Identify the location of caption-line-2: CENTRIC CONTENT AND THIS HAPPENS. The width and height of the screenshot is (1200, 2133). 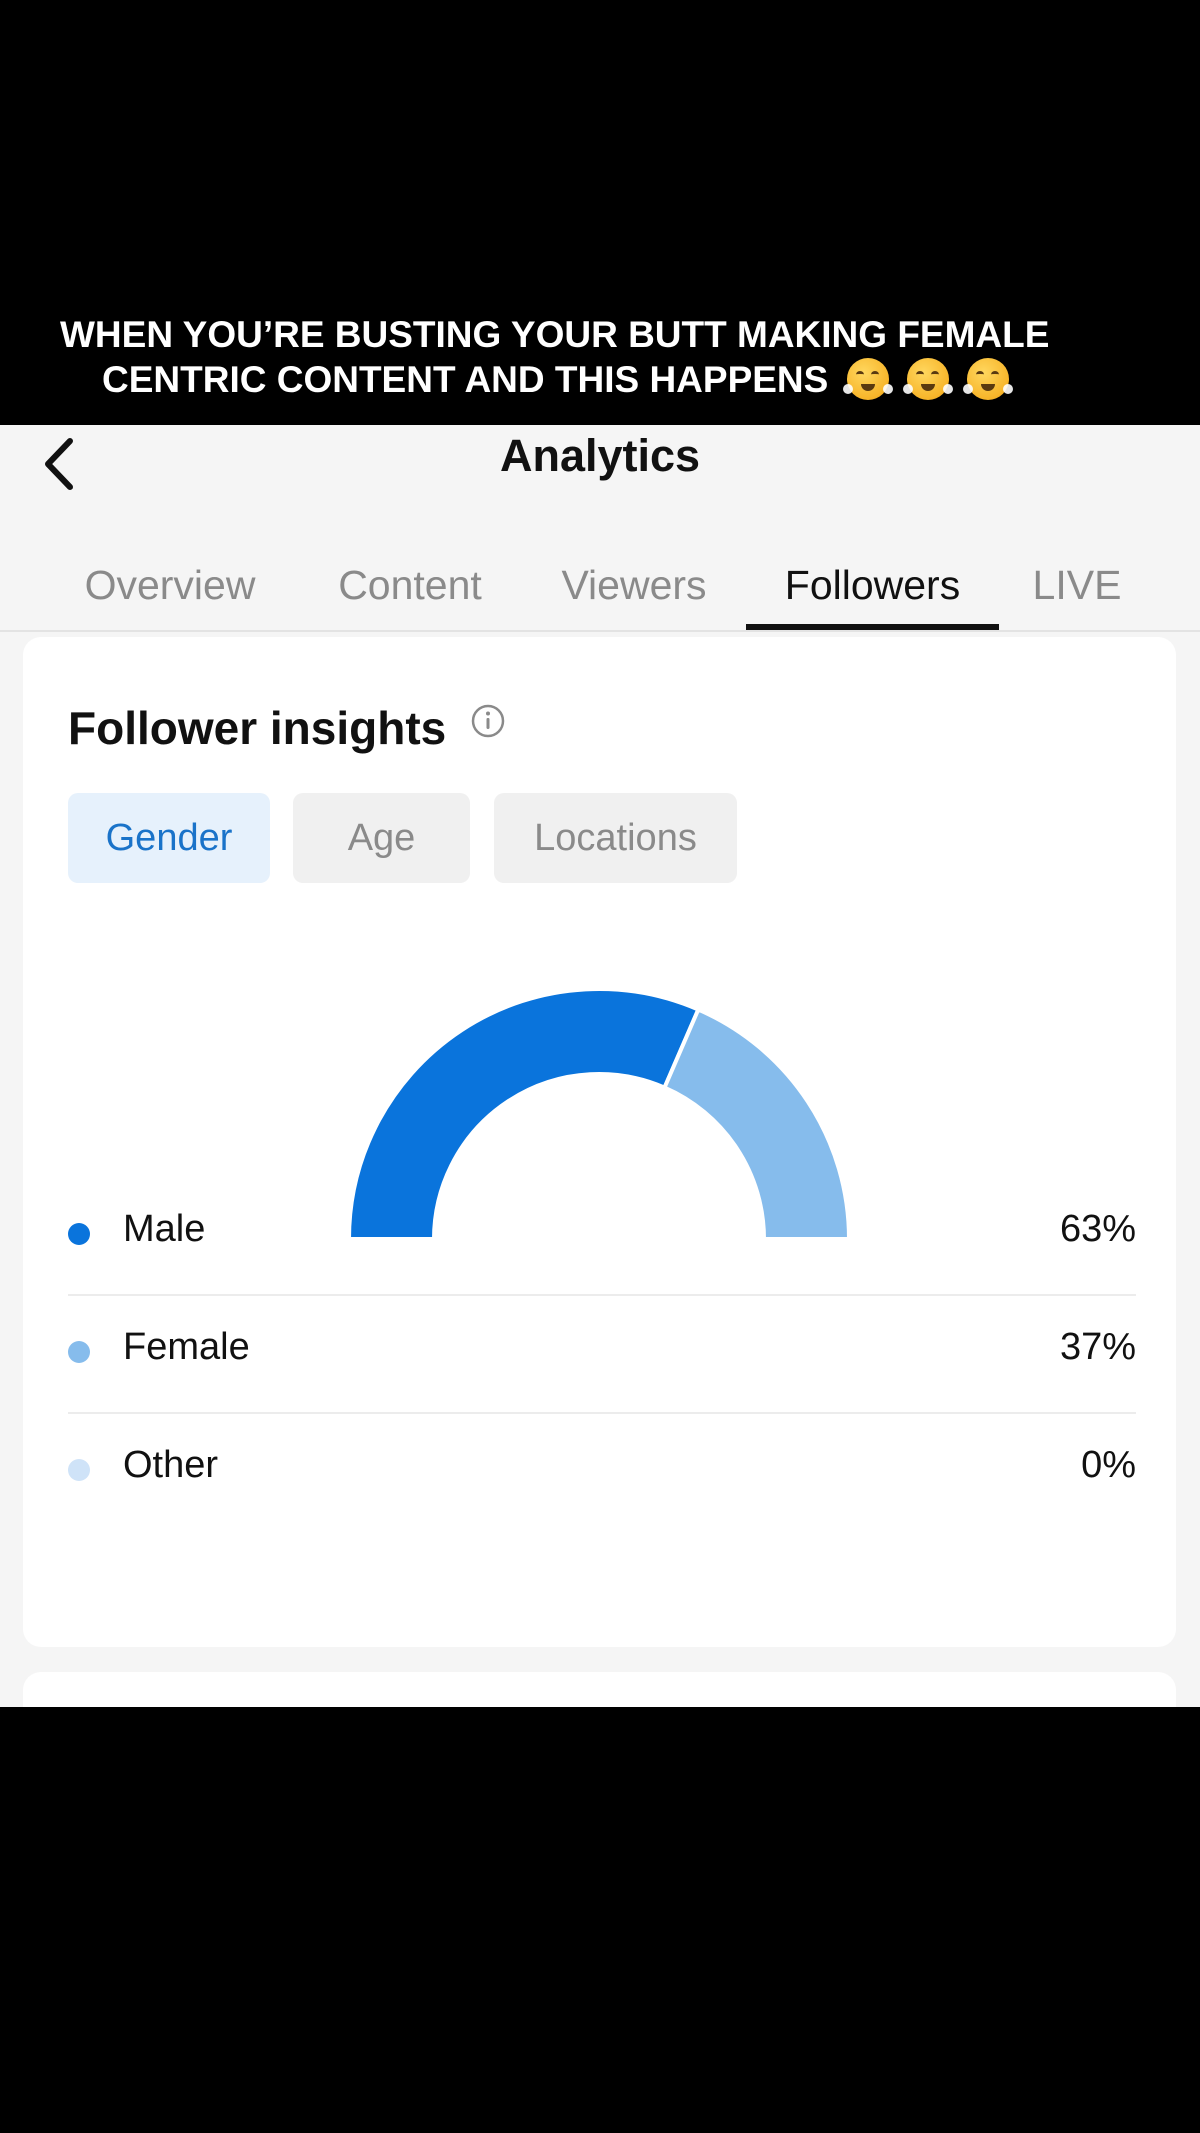
(558, 380).